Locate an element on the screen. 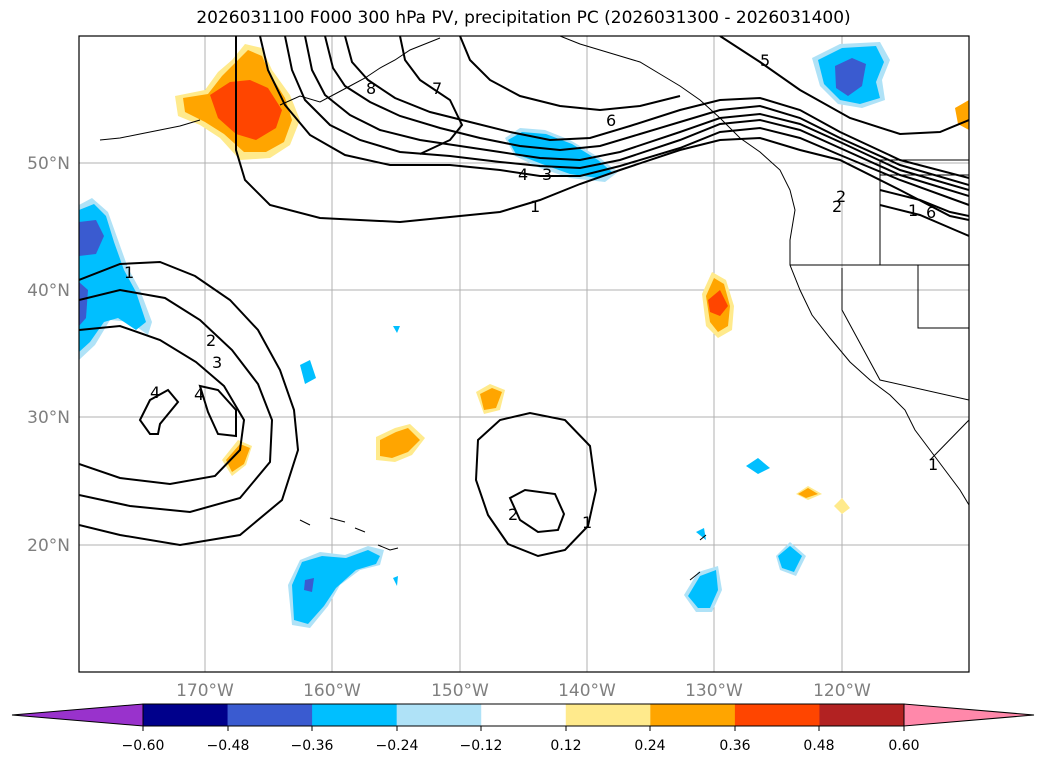 Image resolution: width=1047 pixels, height=765 pixels. colorbar-segments is located at coordinates (523, 715).